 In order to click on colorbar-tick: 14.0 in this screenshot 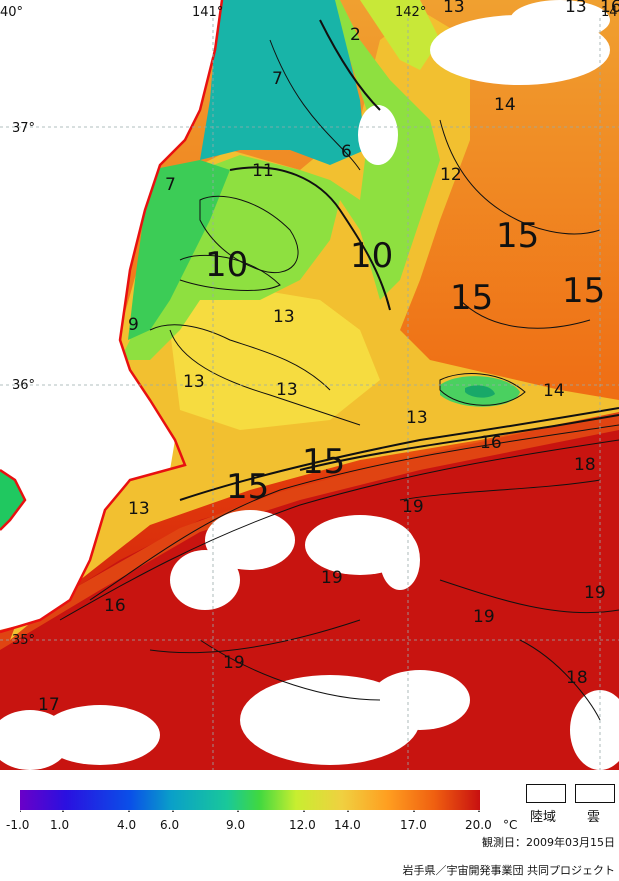, I will do `click(347, 825)`.